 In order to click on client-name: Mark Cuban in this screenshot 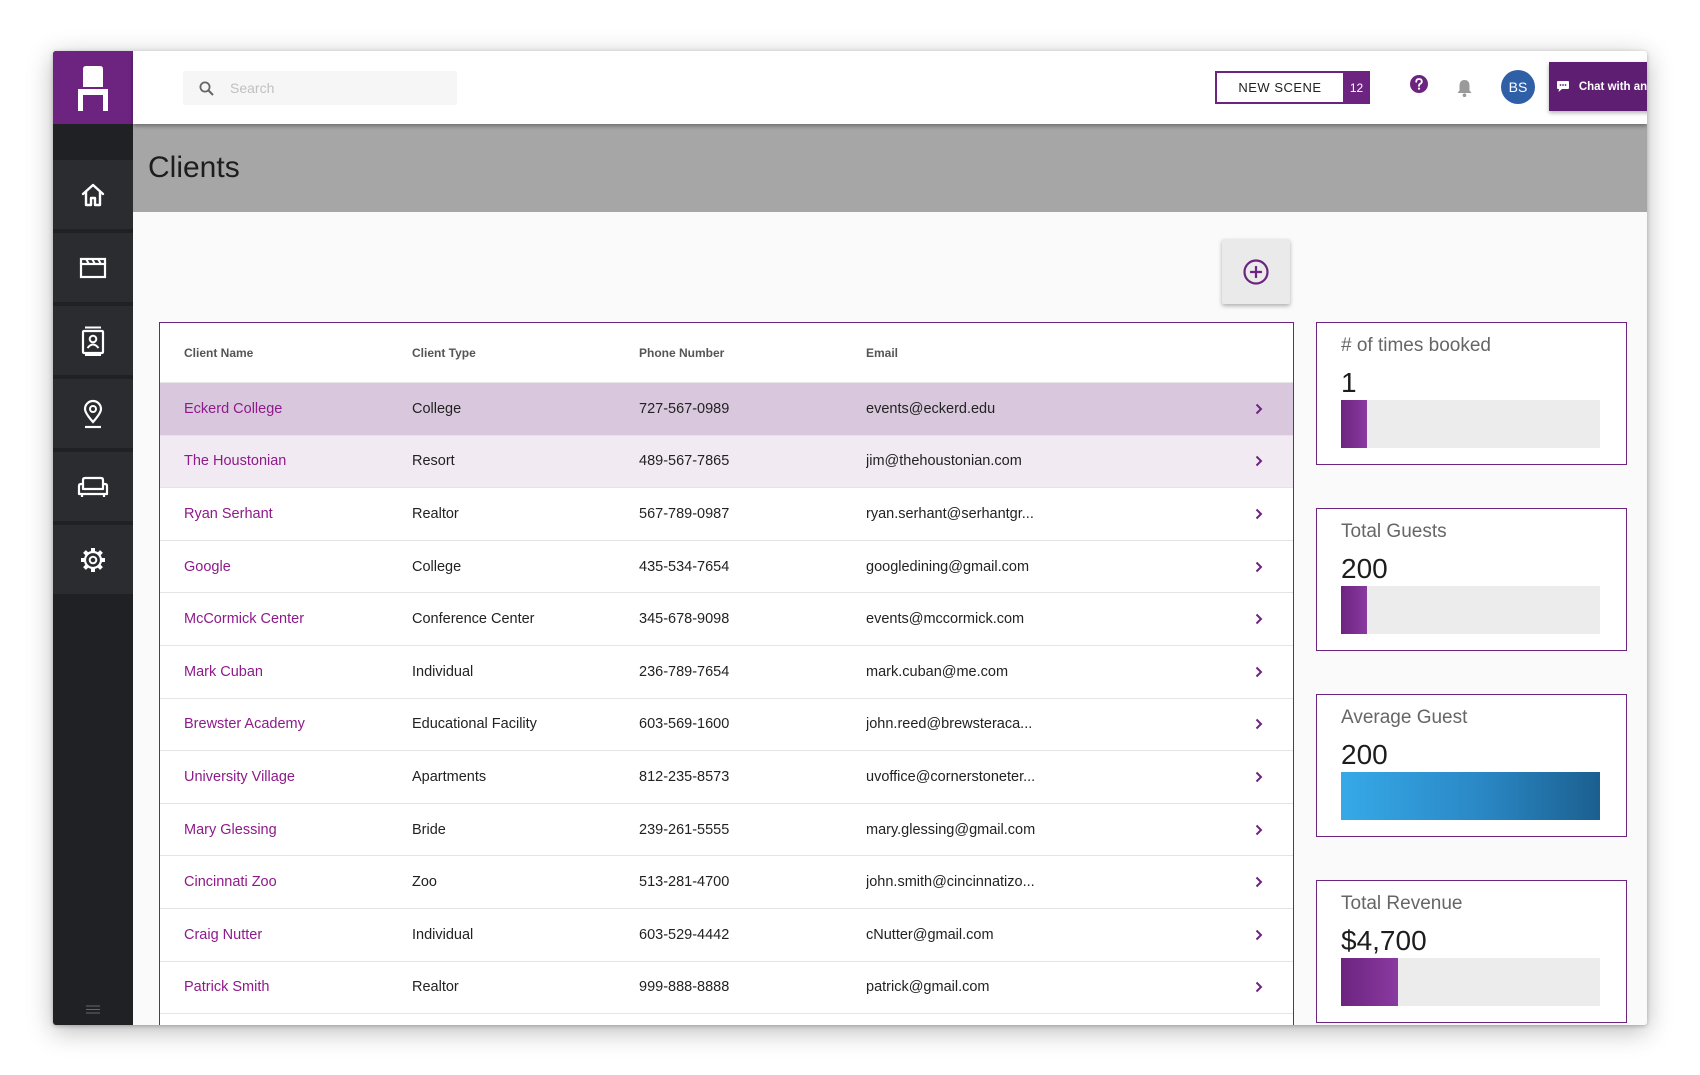, I will do `click(223, 671)`.